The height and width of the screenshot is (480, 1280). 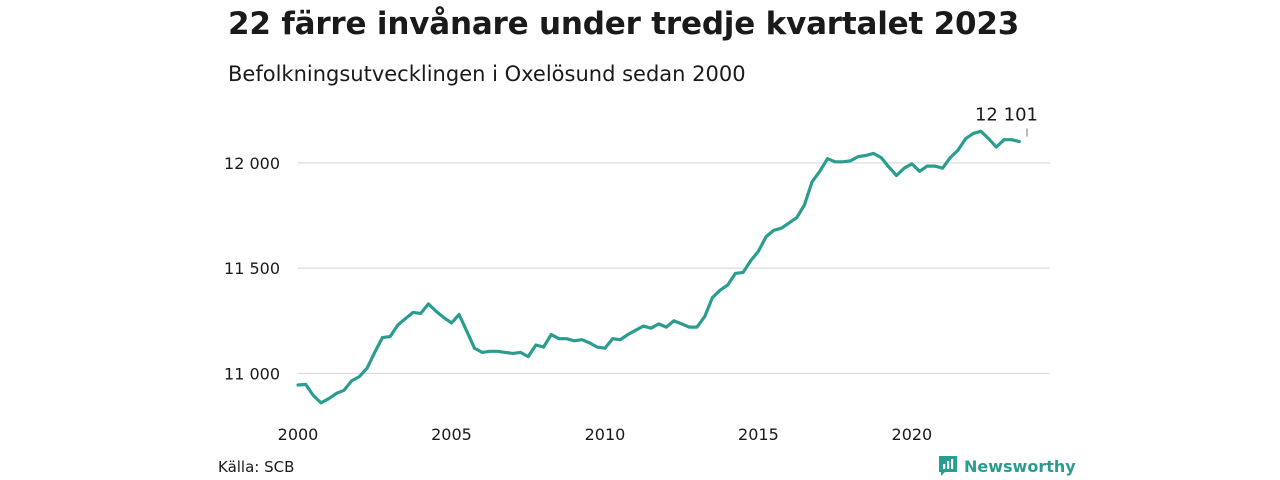 What do you see at coordinates (912, 434) in the screenshot?
I see `x-tick-label: 2020` at bounding box center [912, 434].